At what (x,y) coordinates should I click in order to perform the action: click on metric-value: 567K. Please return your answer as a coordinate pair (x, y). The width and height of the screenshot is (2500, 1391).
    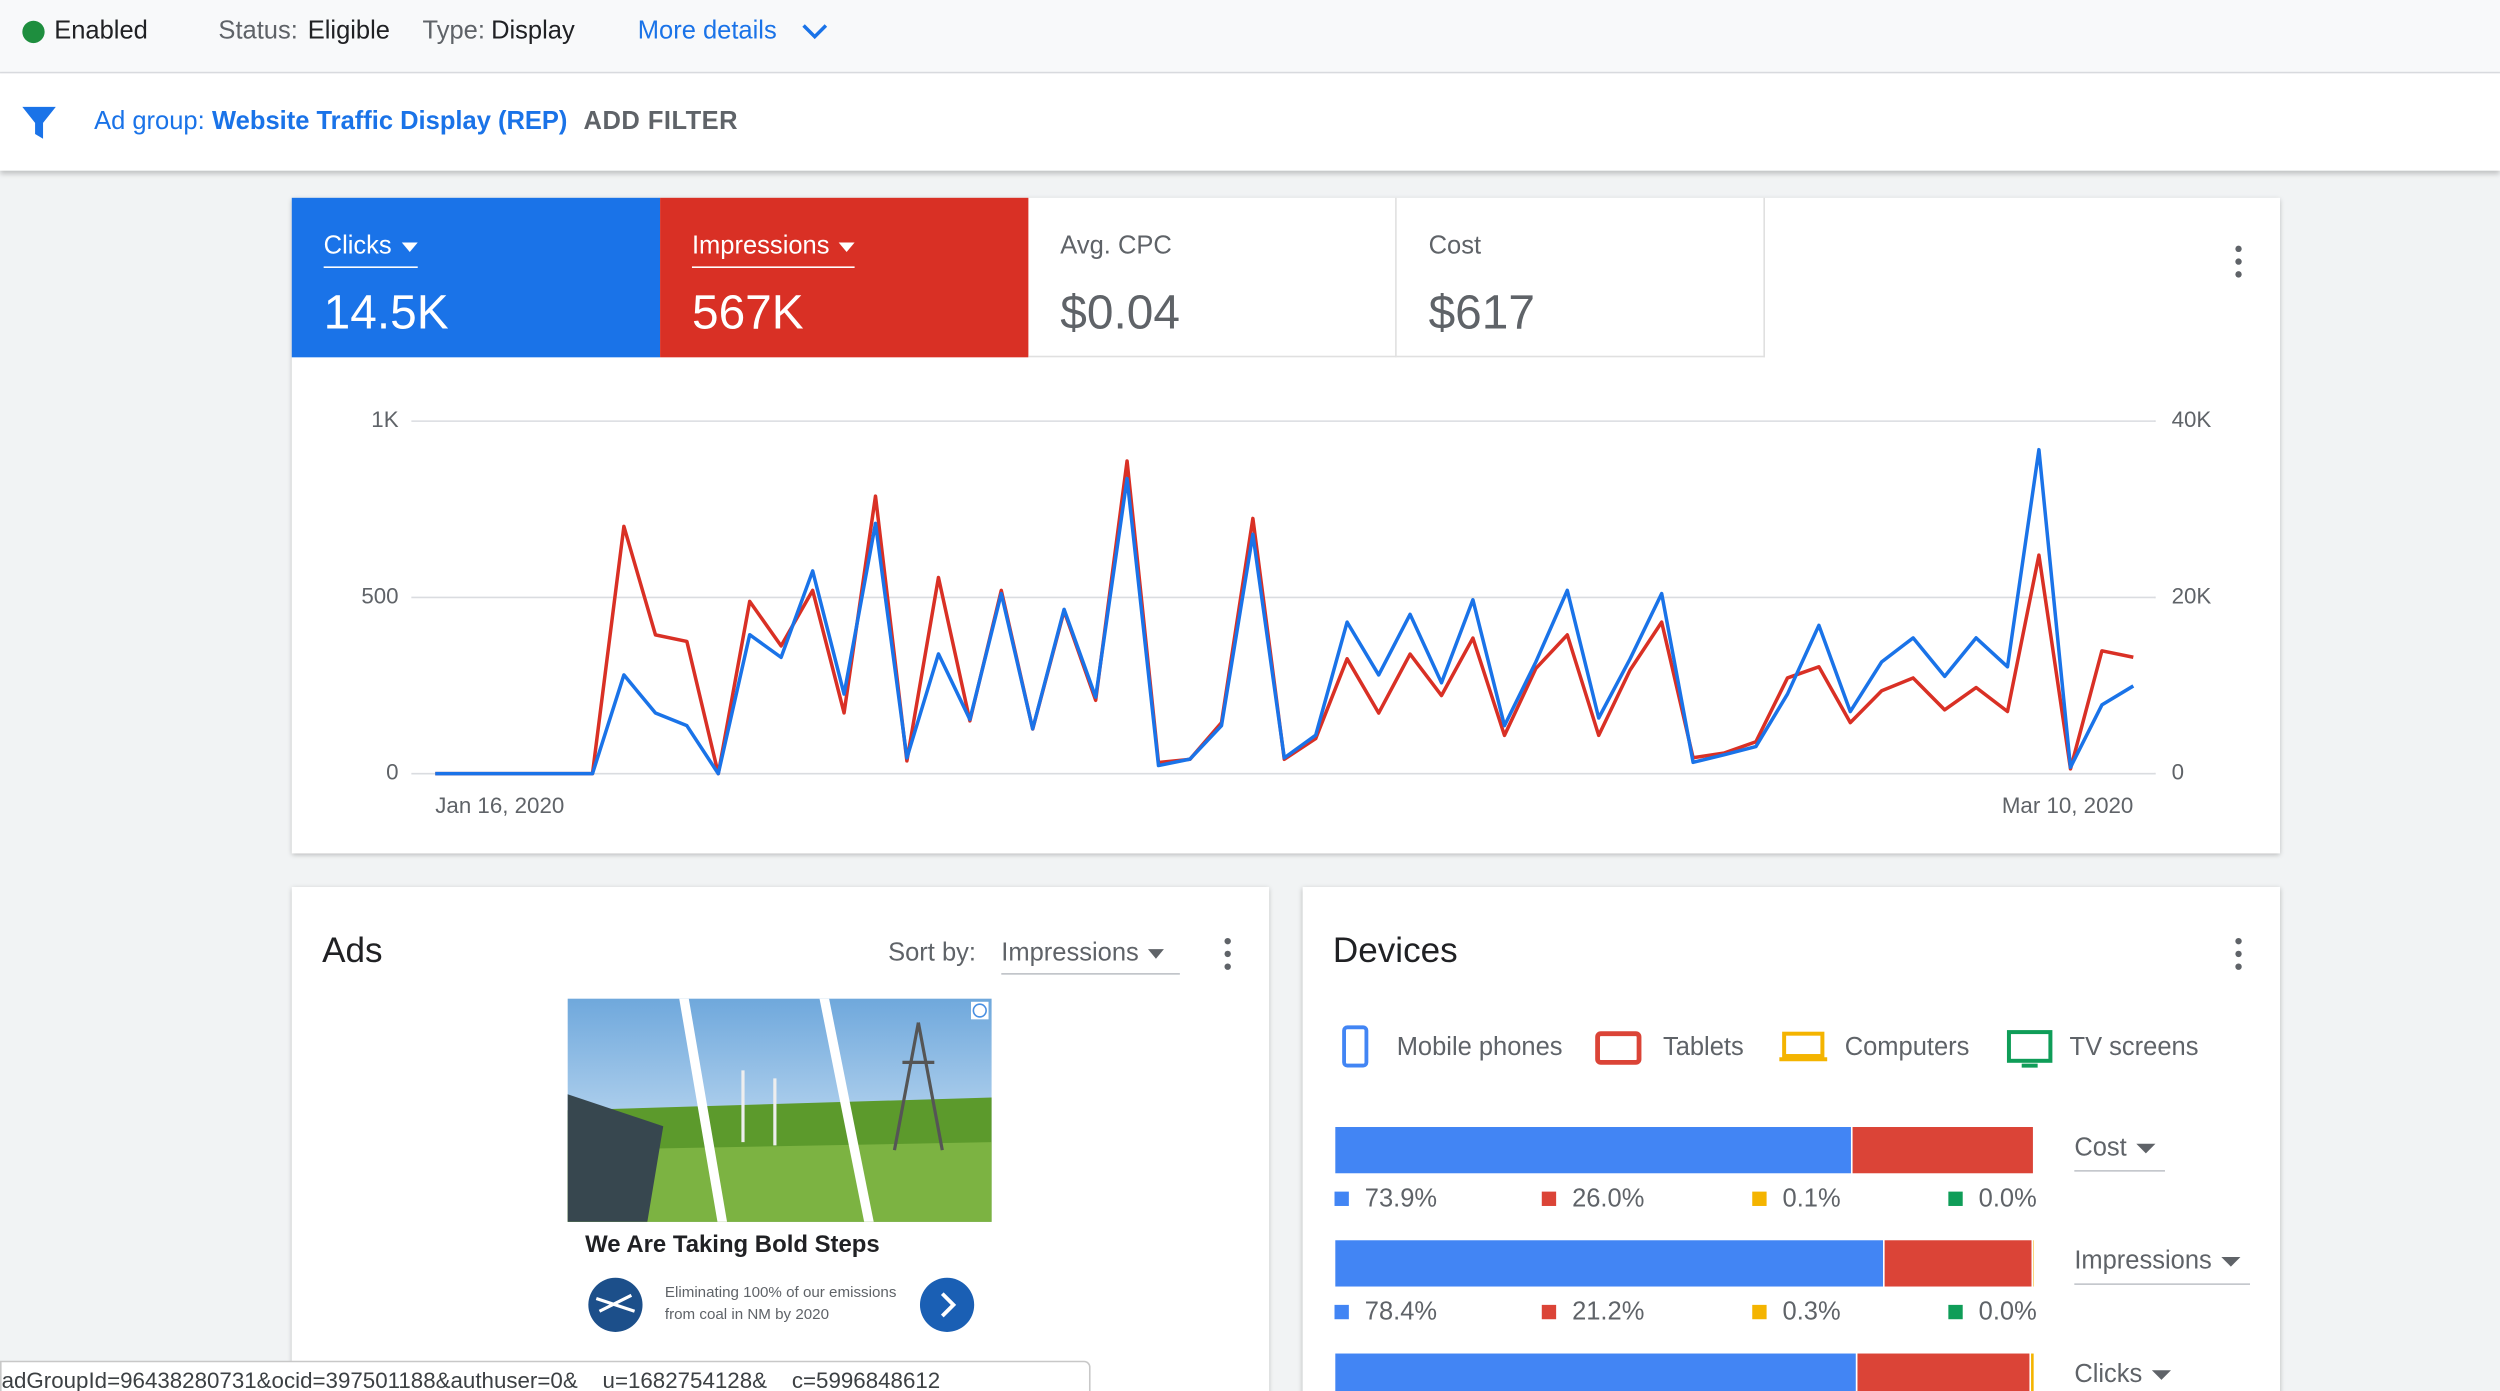
    Looking at the image, I should click on (747, 313).